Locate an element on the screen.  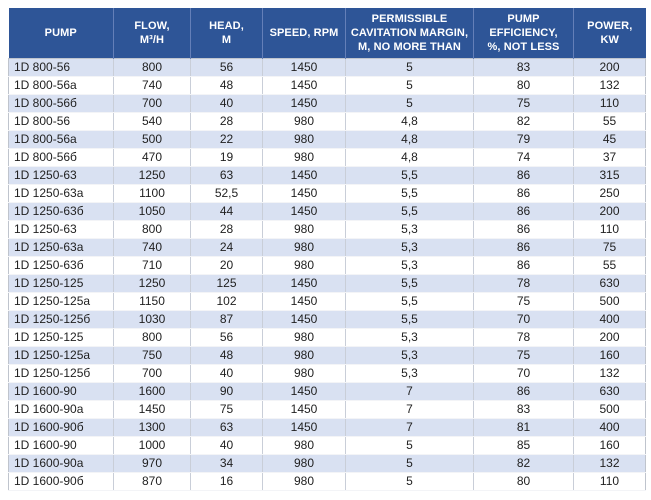
table-row: 1D 1250-125a 1150 102 1450 5,5 75 500 is located at coordinates (327, 301).